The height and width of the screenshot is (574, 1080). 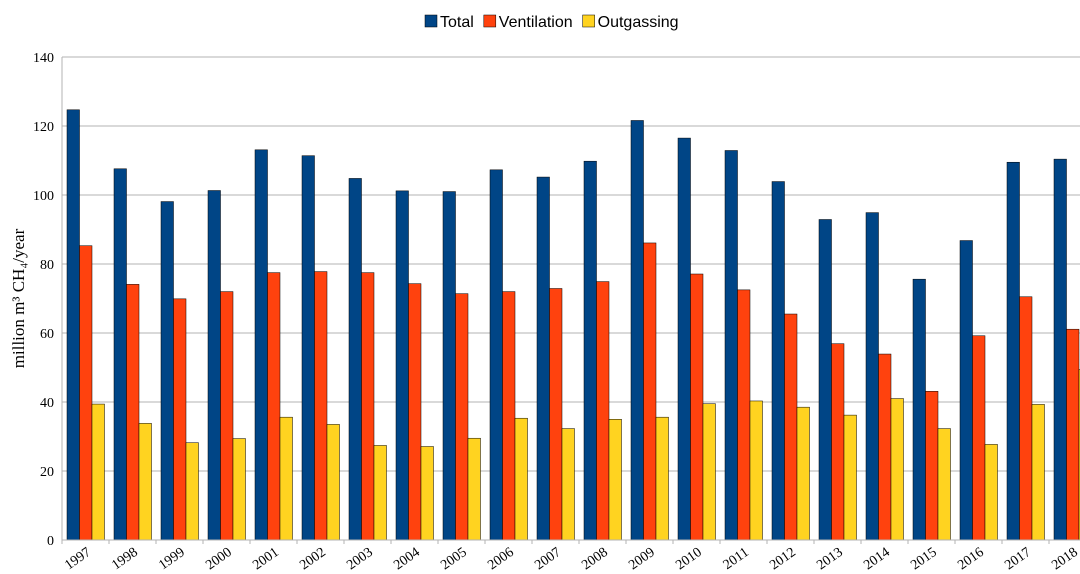 I want to click on x-tick-label: 2014, so click(x=877, y=559).